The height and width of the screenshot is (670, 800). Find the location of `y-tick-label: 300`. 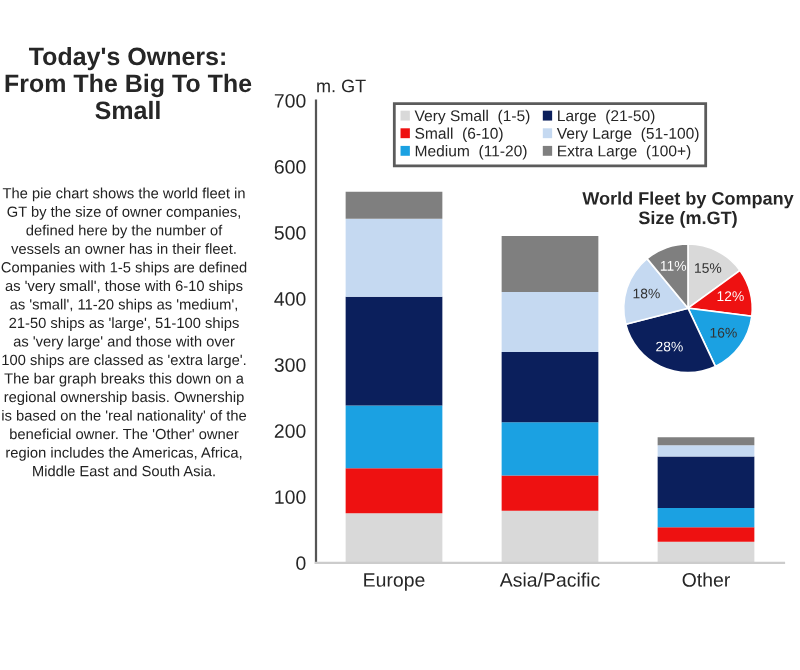

y-tick-label: 300 is located at coordinates (290, 365).